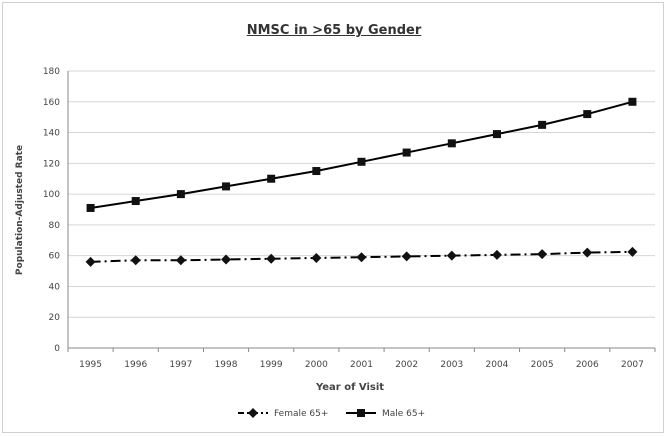  I want to click on y-tick-label: 100, so click(51, 195).